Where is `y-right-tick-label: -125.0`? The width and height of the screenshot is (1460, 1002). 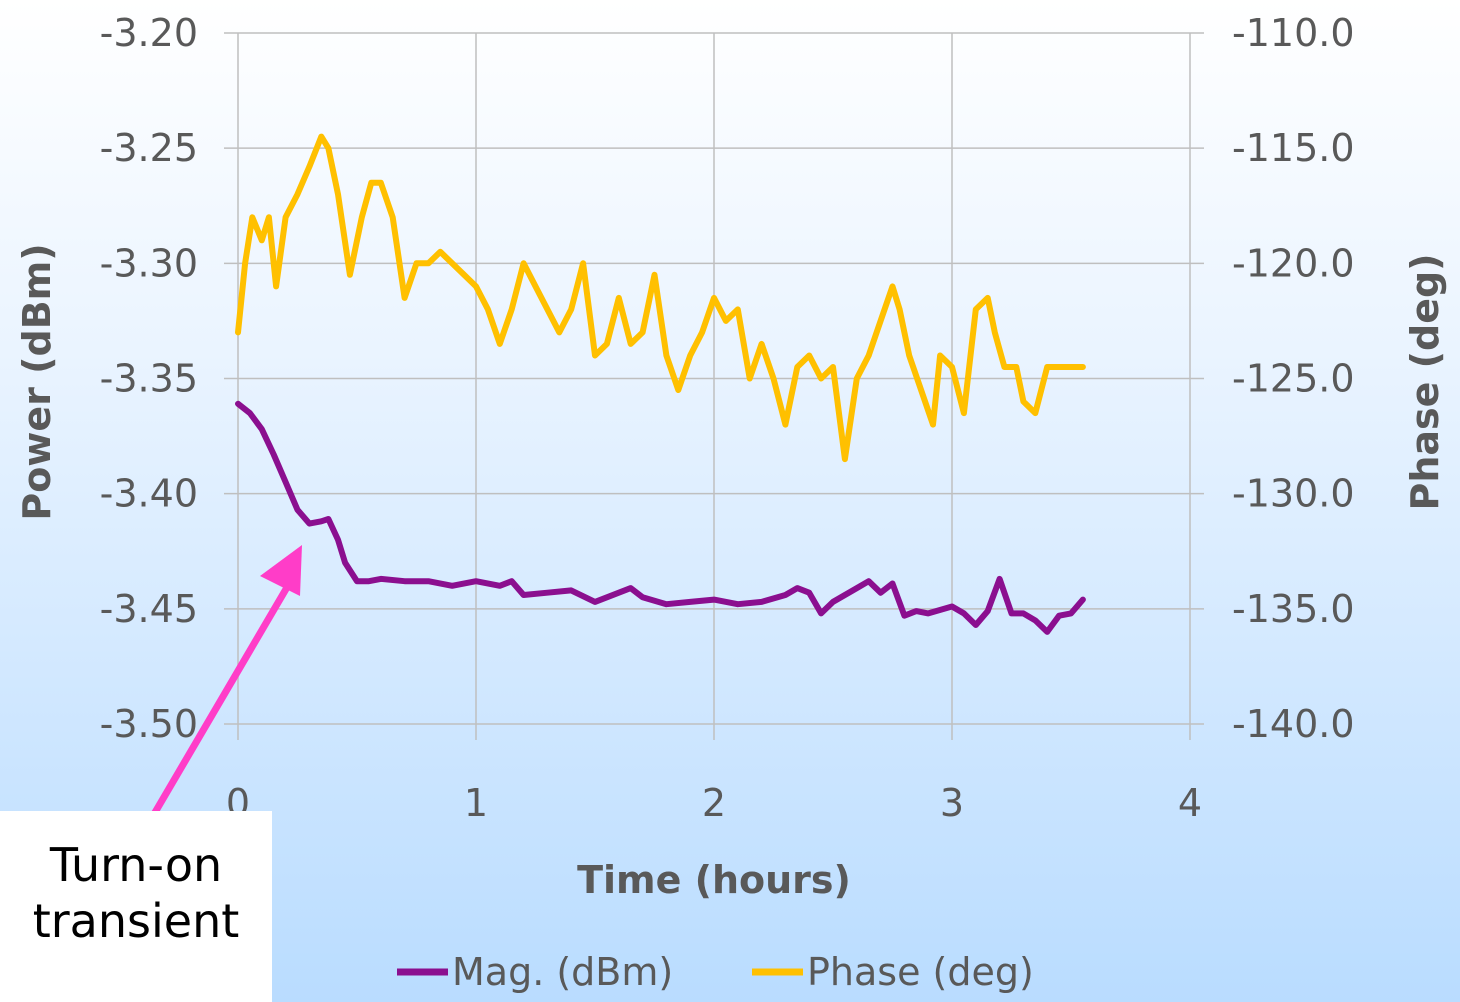
y-right-tick-label: -125.0 is located at coordinates (1293, 379).